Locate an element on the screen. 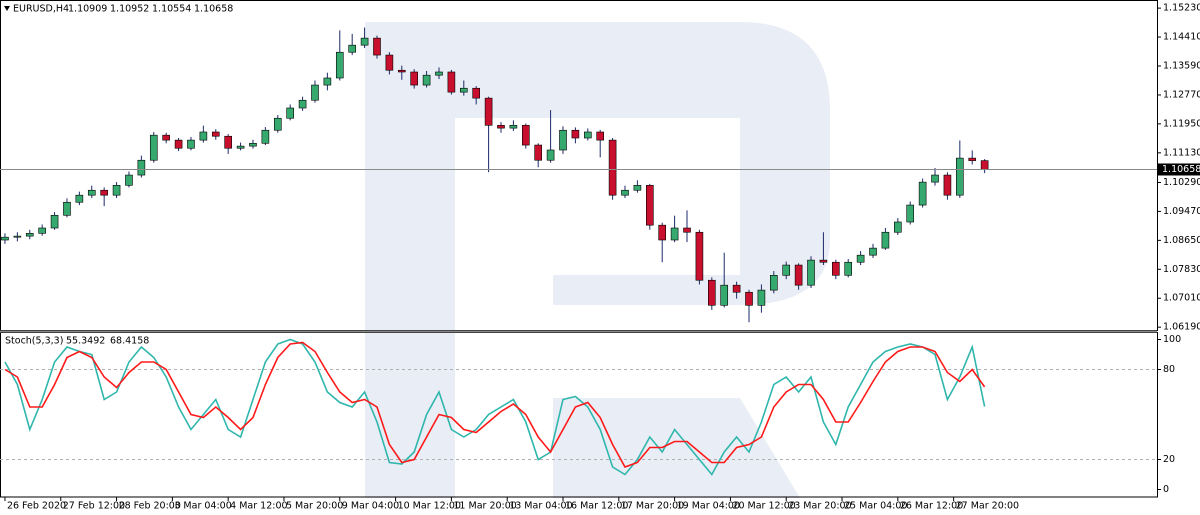  x-tick-label: 27 Feb 12:00 is located at coordinates (94, 506).